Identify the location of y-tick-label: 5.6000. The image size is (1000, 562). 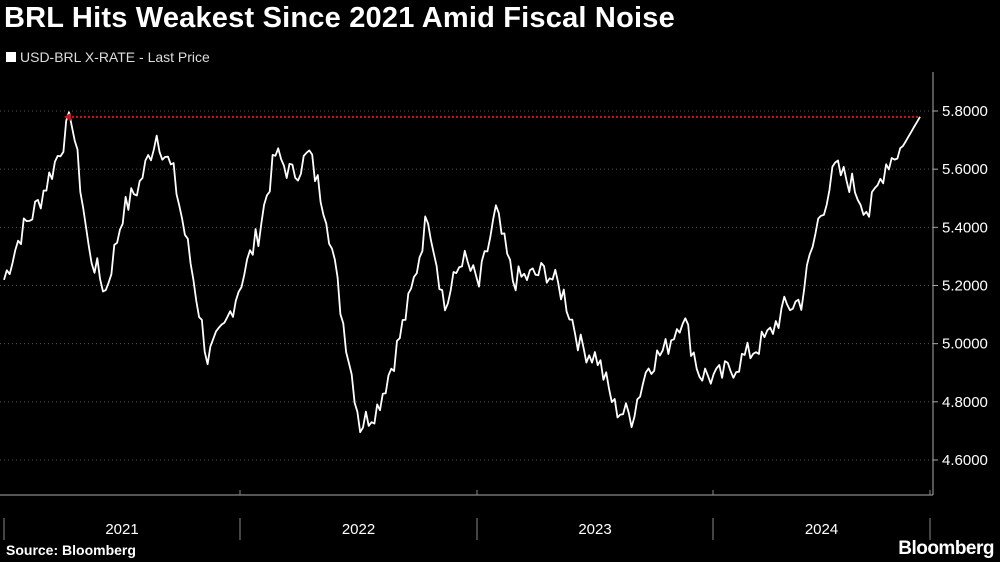
(965, 169).